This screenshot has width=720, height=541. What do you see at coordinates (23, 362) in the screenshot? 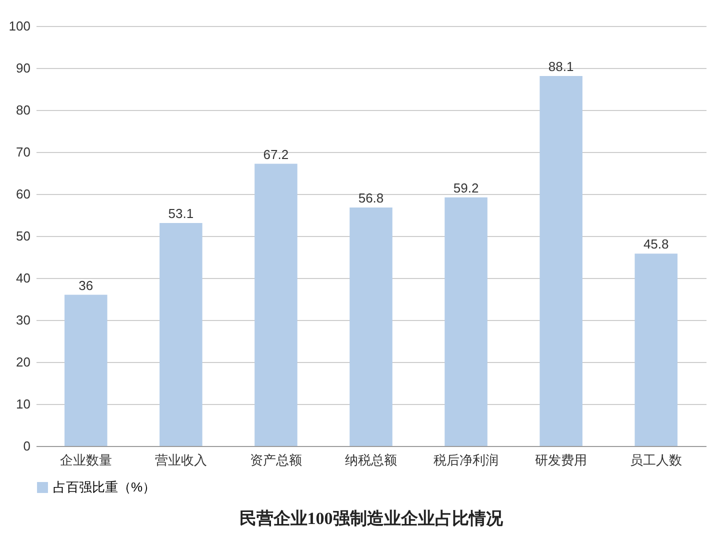
I see `y-tick-label: 20` at bounding box center [23, 362].